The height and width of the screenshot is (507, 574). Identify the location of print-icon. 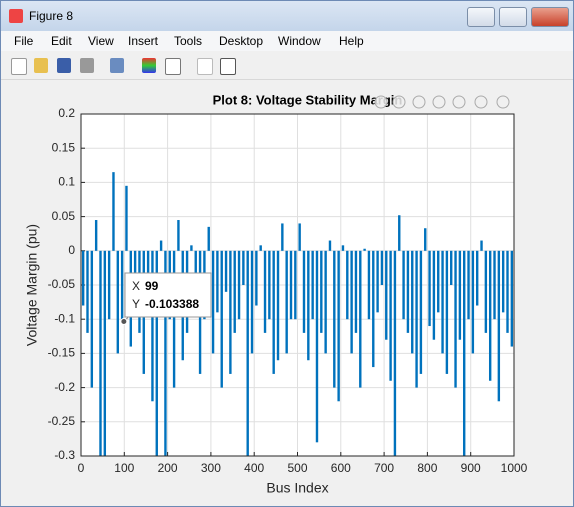
(87, 65).